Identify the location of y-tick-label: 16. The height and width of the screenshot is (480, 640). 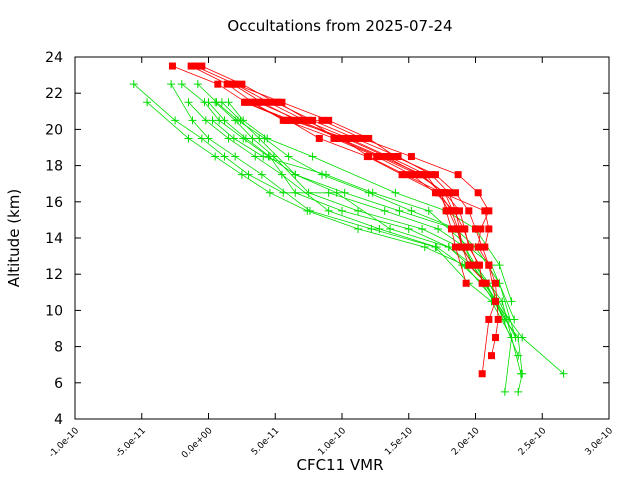
(54, 203).